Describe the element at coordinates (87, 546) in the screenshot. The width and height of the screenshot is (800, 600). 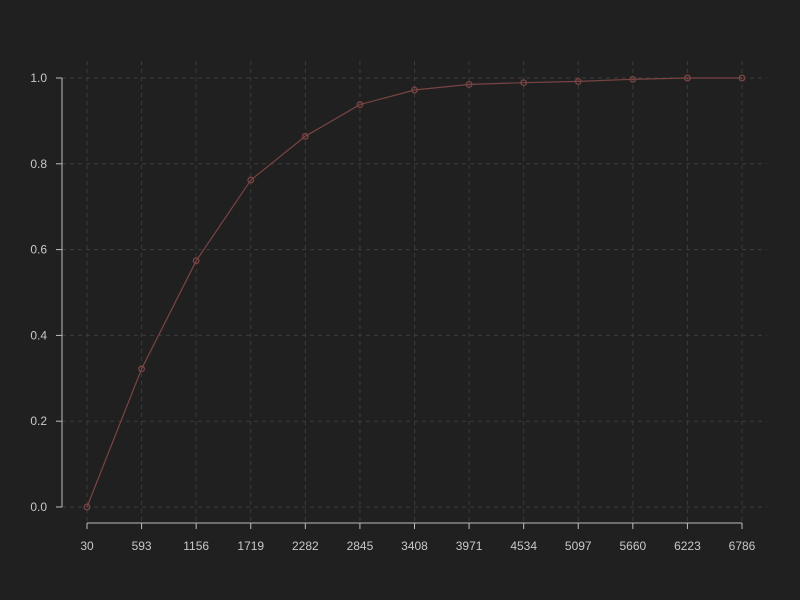
I see `x-tick-label: 30` at that location.